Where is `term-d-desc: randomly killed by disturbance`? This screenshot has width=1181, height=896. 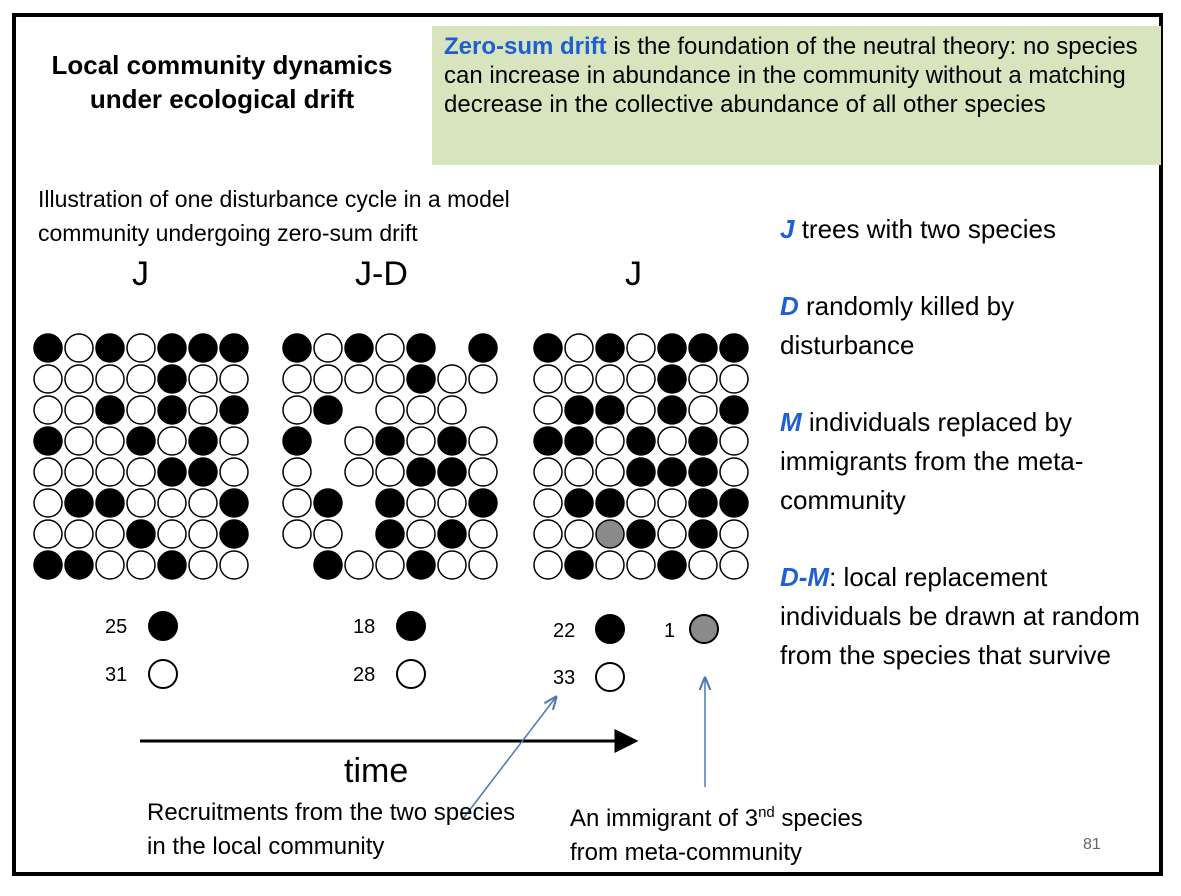 term-d-desc: randomly killed by disturbance is located at coordinates (897, 325).